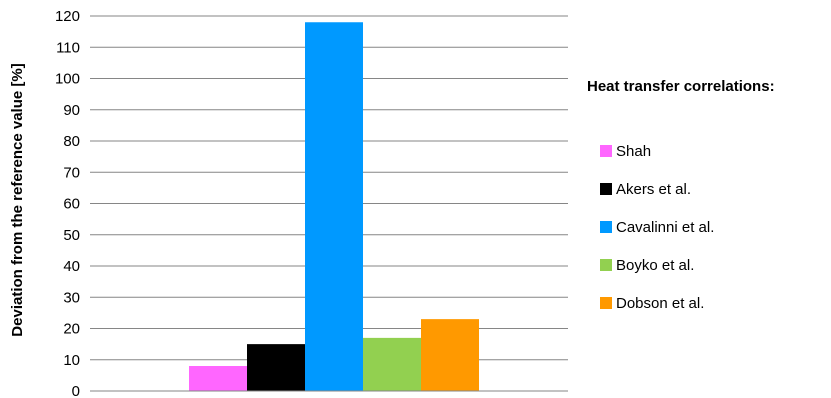  I want to click on bar-cavalinni-et-al, so click(334, 206).